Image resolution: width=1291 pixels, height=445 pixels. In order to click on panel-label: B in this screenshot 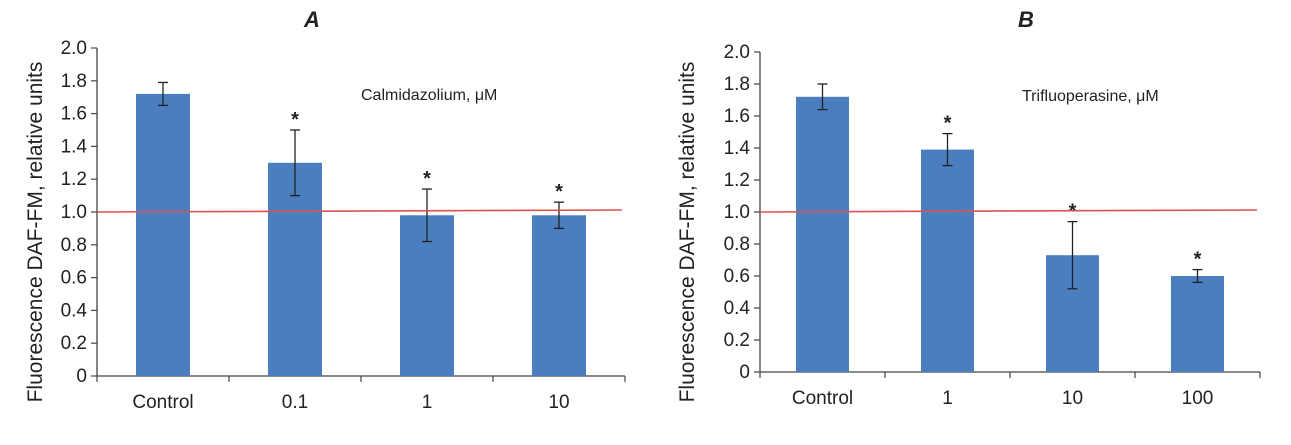, I will do `click(1026, 19)`.